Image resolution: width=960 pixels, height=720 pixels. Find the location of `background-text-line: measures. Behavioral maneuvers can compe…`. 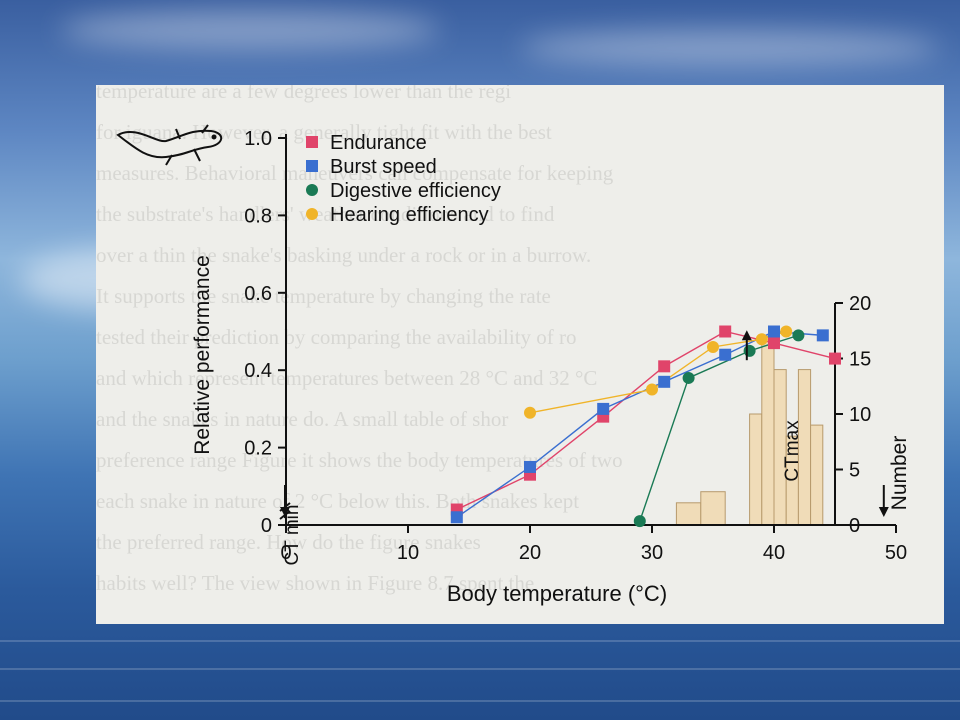

background-text-line: measures. Behavioral maneuvers can compe… is located at coordinates (355, 173).